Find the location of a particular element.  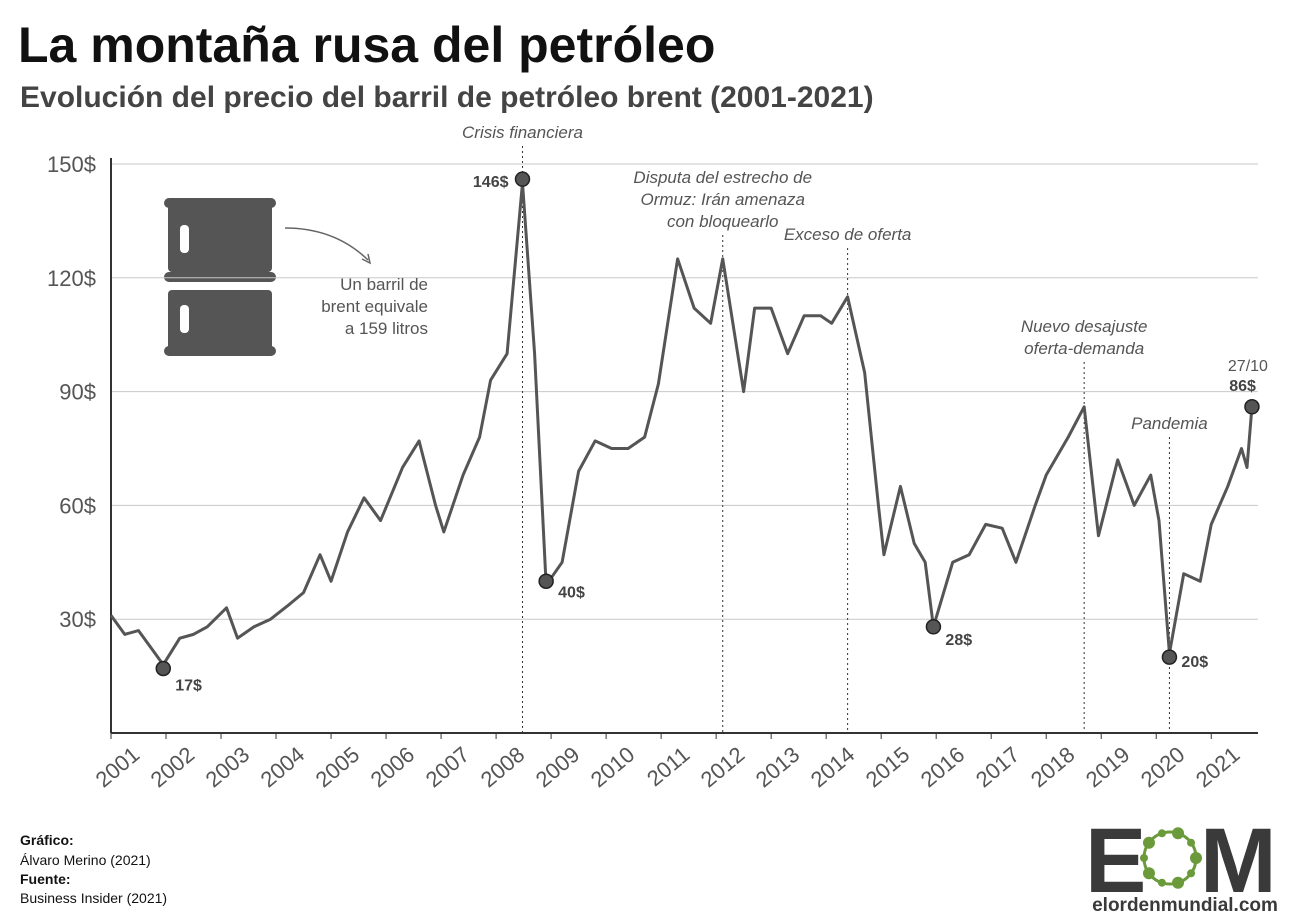

x-tick-label: 2014 is located at coordinates (833, 767).